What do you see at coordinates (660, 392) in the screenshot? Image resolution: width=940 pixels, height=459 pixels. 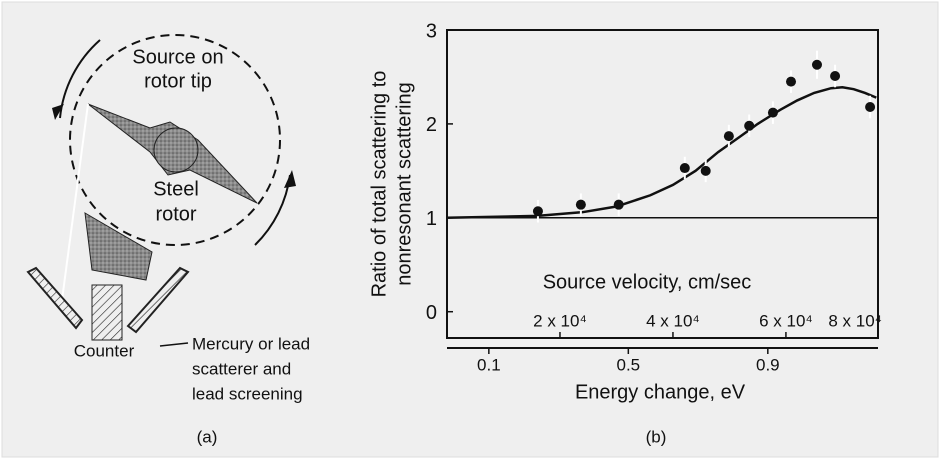 I see `x2-axis-label: Energy change, eV` at bounding box center [660, 392].